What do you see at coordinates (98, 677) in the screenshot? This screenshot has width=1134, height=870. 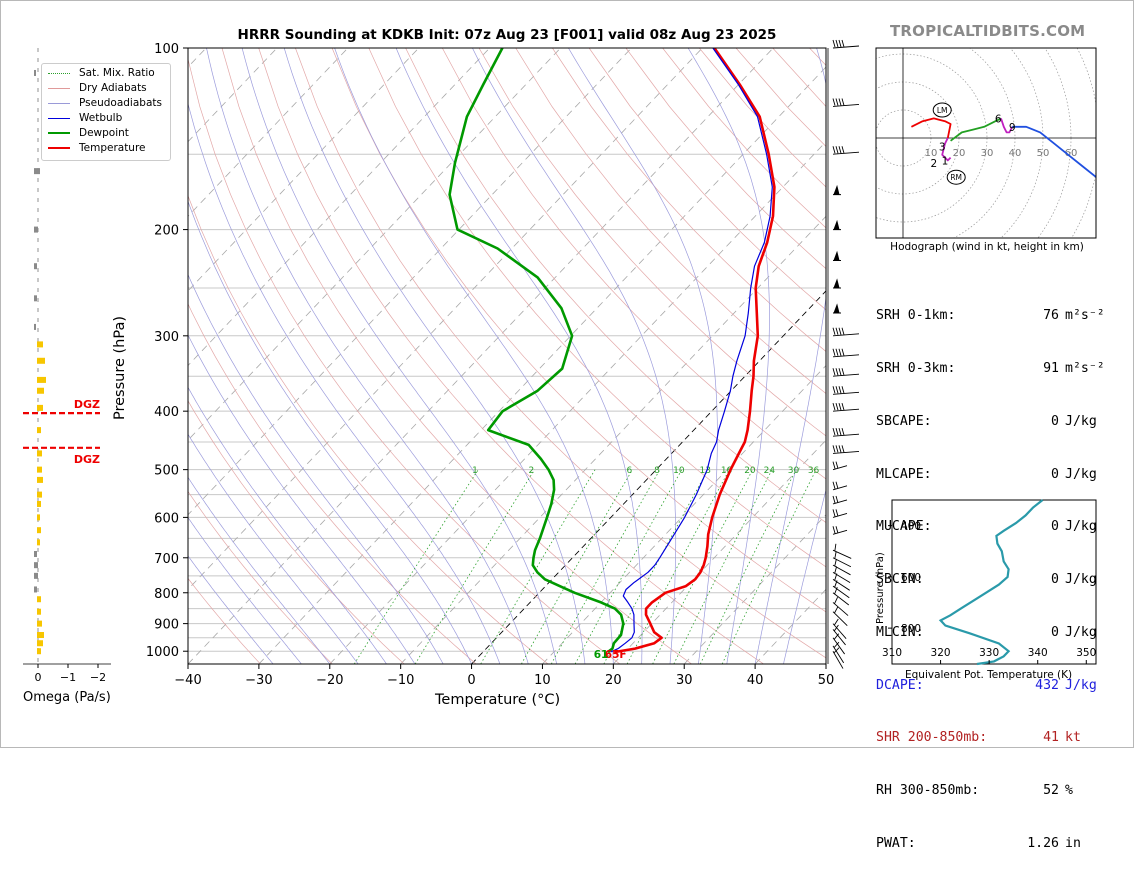 I see `omega-x-tick-label: −2` at bounding box center [98, 677].